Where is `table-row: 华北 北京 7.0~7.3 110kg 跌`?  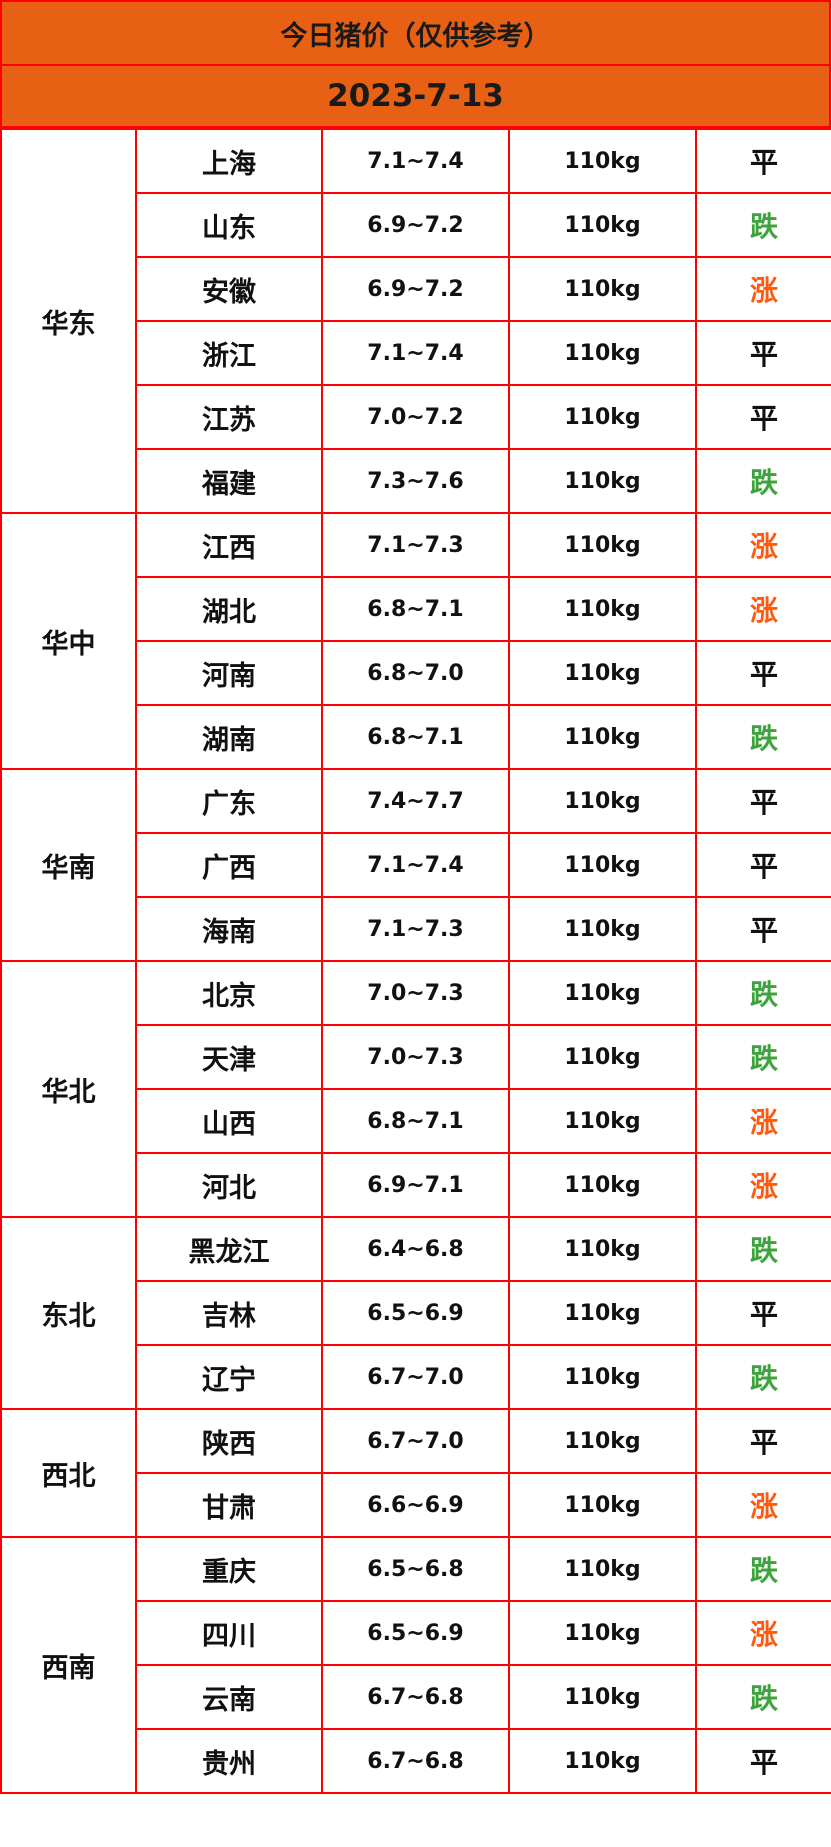
table-row: 华北 北京 7.0~7.3 110kg 跌 is located at coordinates (415, 1089).